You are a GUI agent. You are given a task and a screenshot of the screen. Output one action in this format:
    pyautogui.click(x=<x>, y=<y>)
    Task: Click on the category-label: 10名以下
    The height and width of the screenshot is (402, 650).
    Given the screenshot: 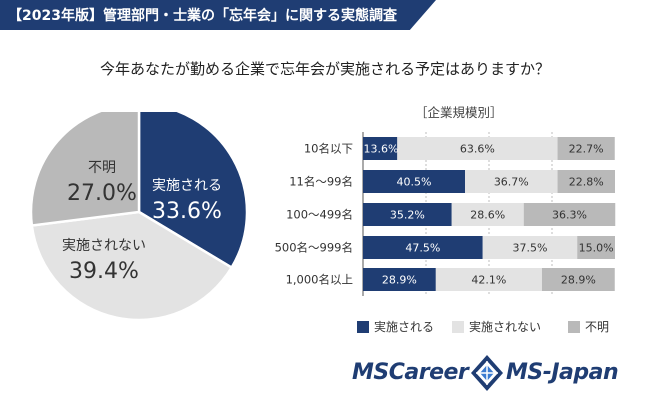 What is the action you would take?
    pyautogui.click(x=328, y=149)
    